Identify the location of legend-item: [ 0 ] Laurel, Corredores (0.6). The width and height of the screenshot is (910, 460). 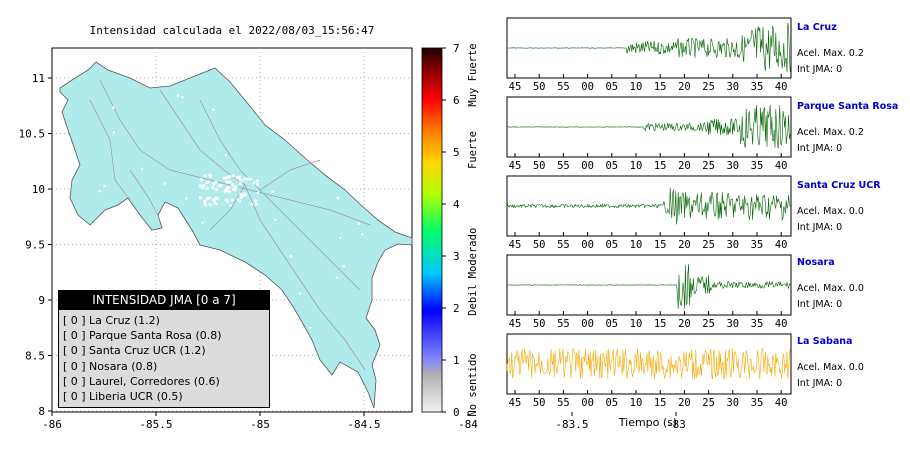
(142, 381).